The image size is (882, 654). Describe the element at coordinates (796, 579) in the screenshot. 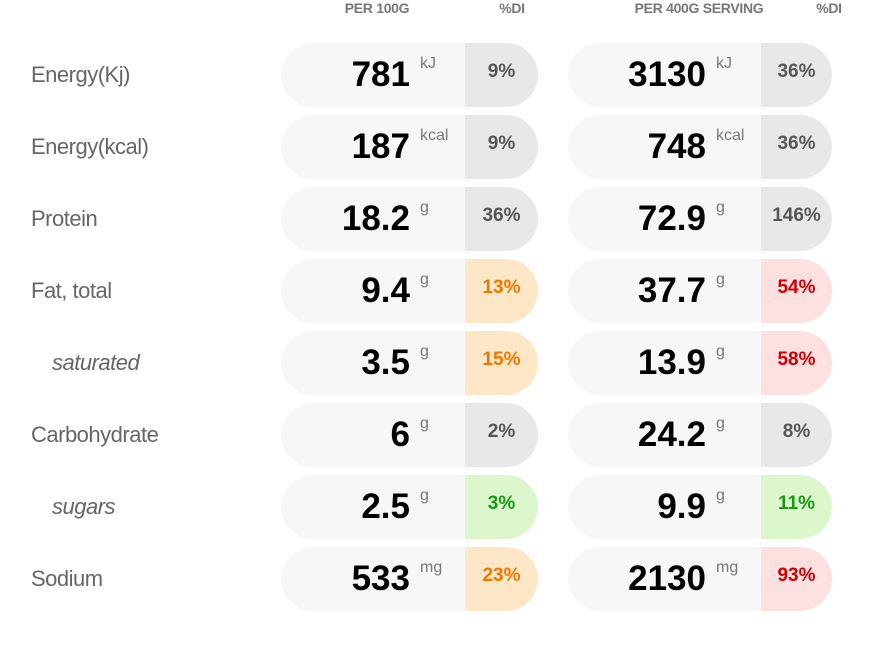

I see `daily-intake: 93%` at that location.